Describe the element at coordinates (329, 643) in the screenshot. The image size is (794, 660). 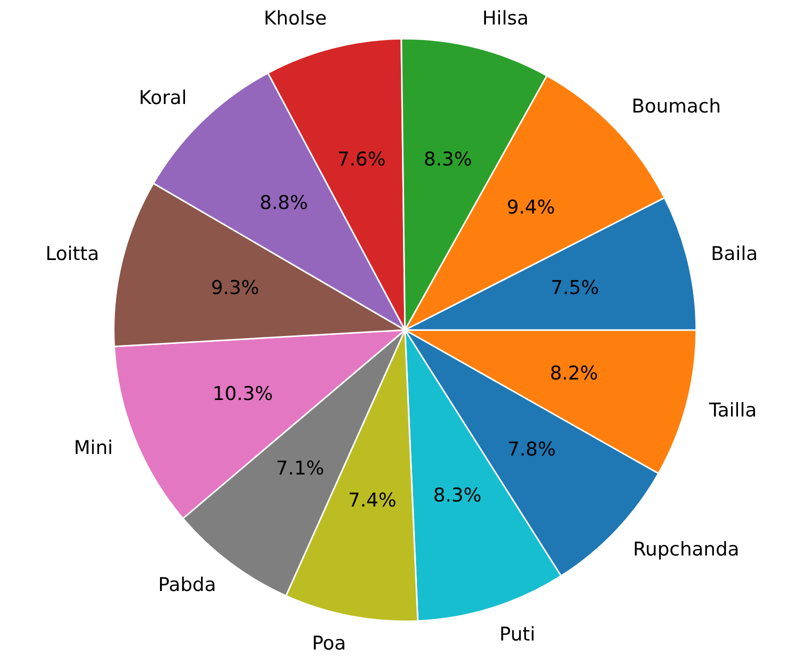
I see `slice-label: Poa` at that location.